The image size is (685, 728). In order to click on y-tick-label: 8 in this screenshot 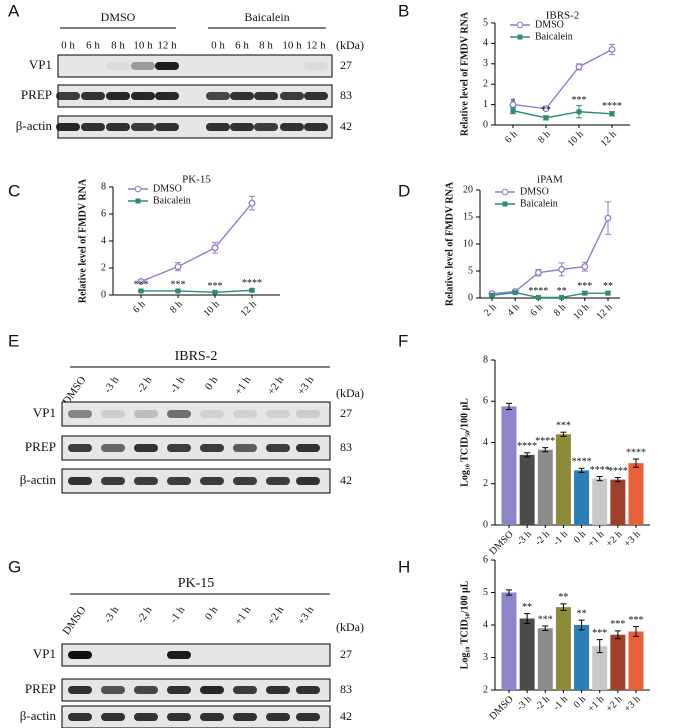, I will do `click(103, 186)`.